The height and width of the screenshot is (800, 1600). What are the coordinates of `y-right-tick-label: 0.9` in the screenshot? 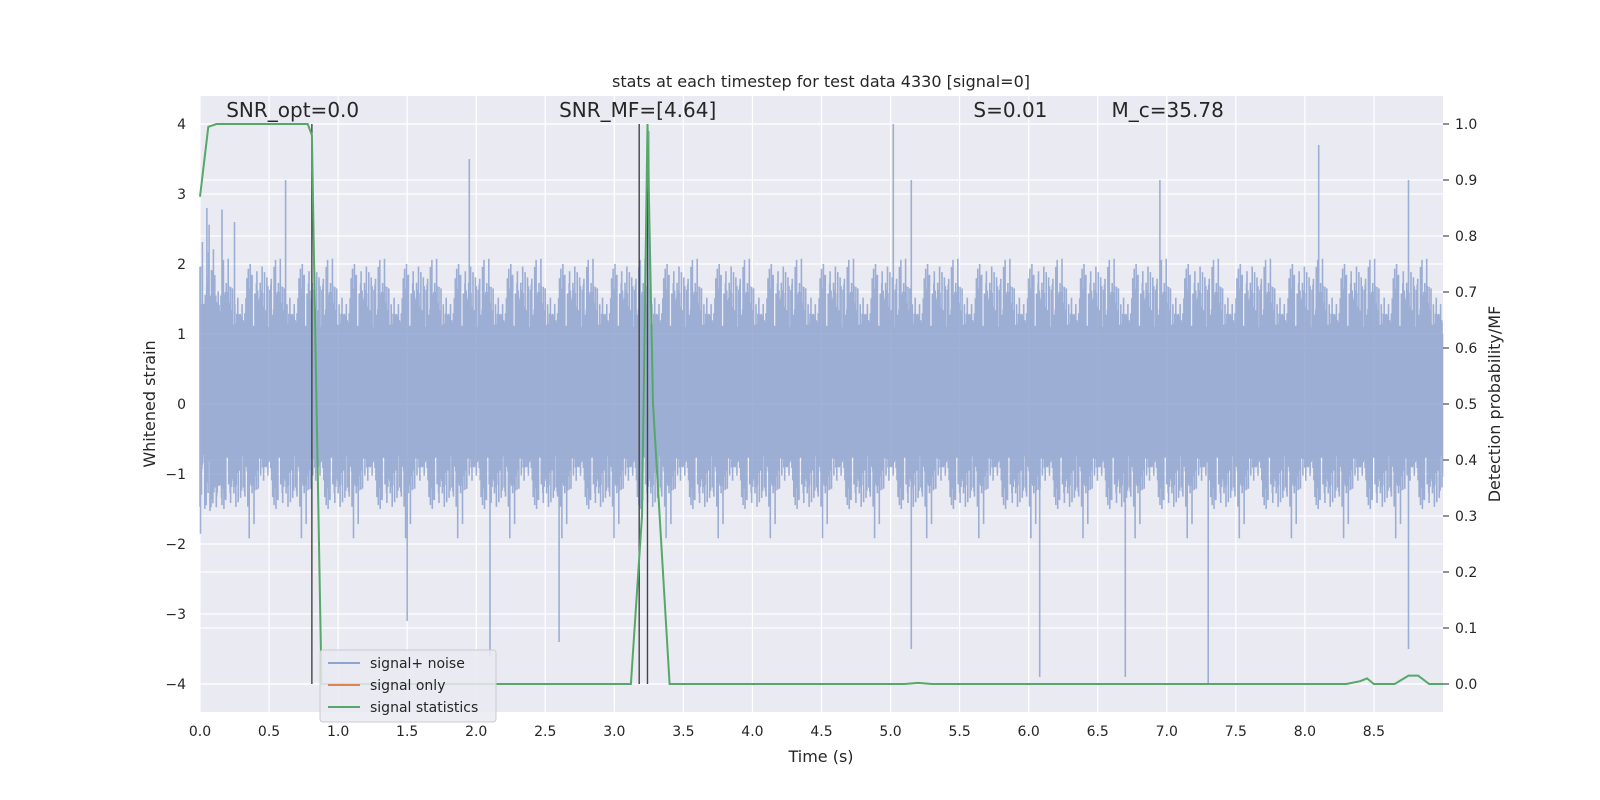 It's located at (1466, 181).